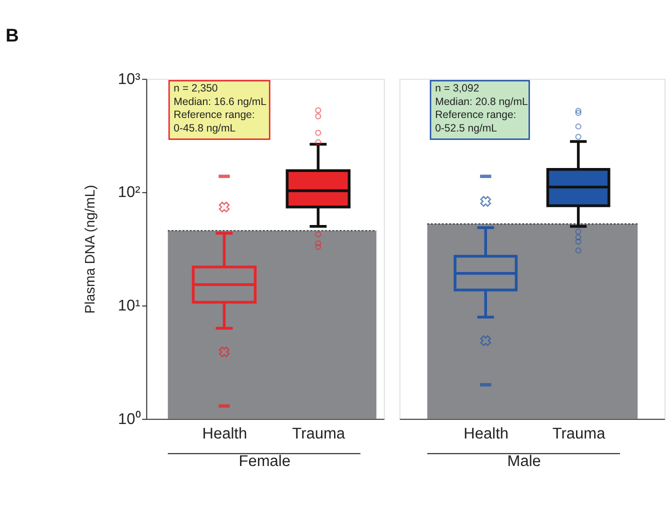 The image size is (670, 509). What do you see at coordinates (129, 306) in the screenshot?
I see `y-tick-label: 10¹` at bounding box center [129, 306].